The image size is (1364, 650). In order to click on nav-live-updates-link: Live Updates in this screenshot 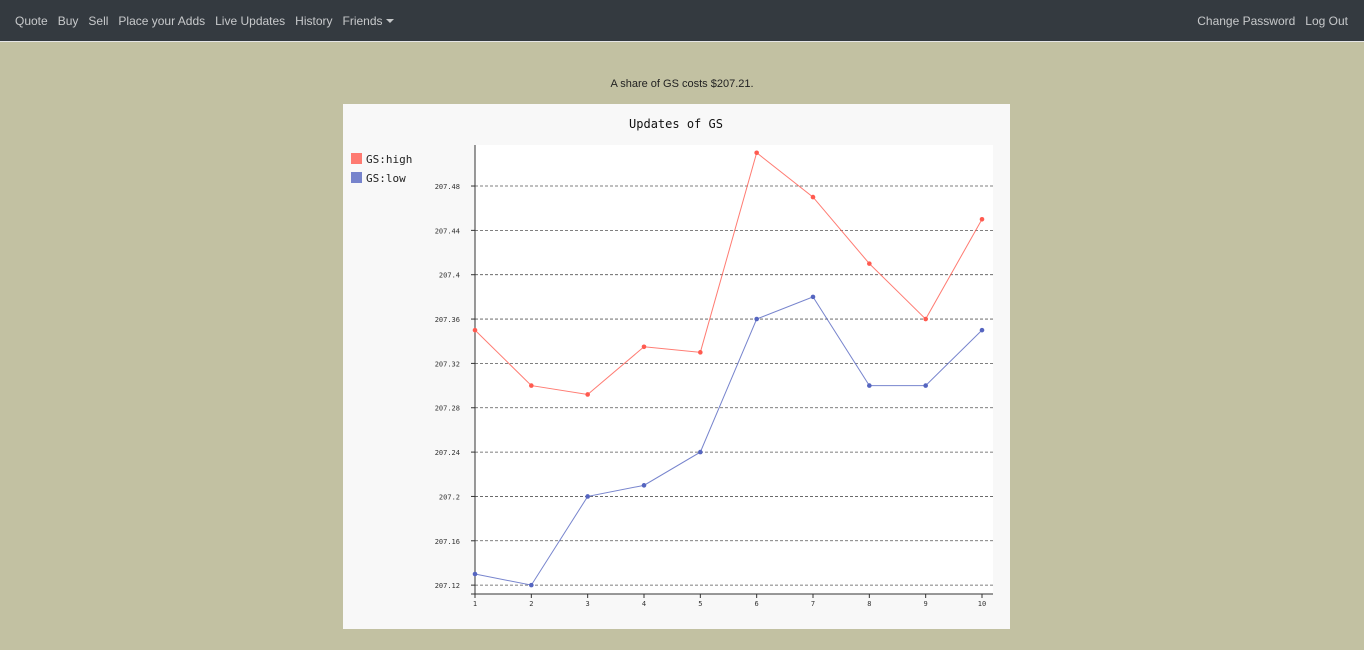, I will do `click(250, 21)`.